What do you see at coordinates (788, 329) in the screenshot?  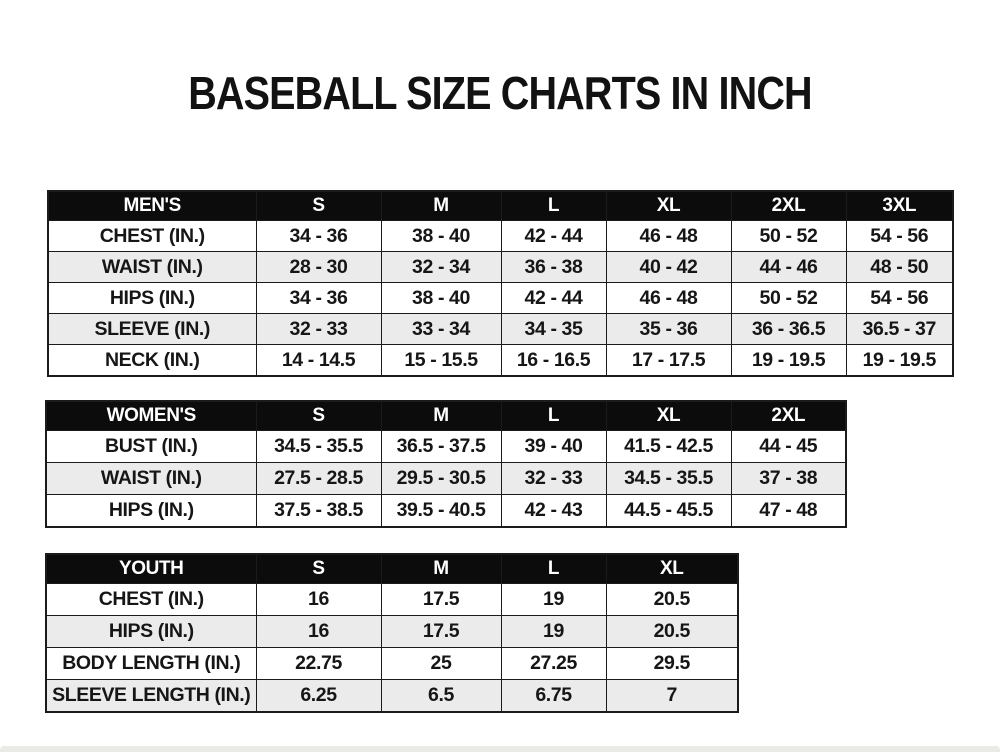 I see `size-value-cell: 36 - 36.5` at bounding box center [788, 329].